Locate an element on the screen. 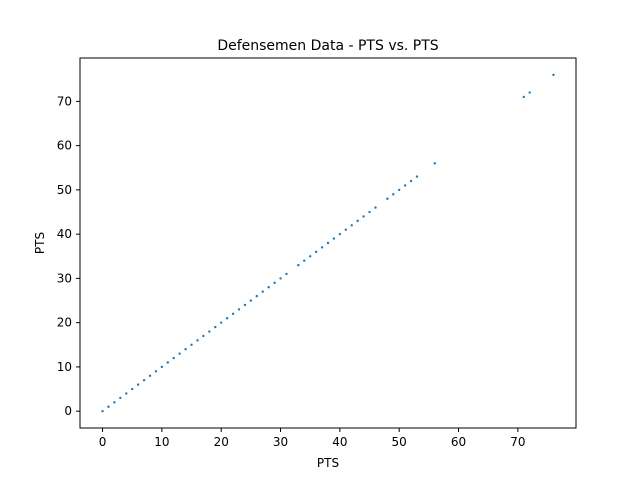 The width and height of the screenshot is (640, 480). y-tick-label: 60 is located at coordinates (64, 146).